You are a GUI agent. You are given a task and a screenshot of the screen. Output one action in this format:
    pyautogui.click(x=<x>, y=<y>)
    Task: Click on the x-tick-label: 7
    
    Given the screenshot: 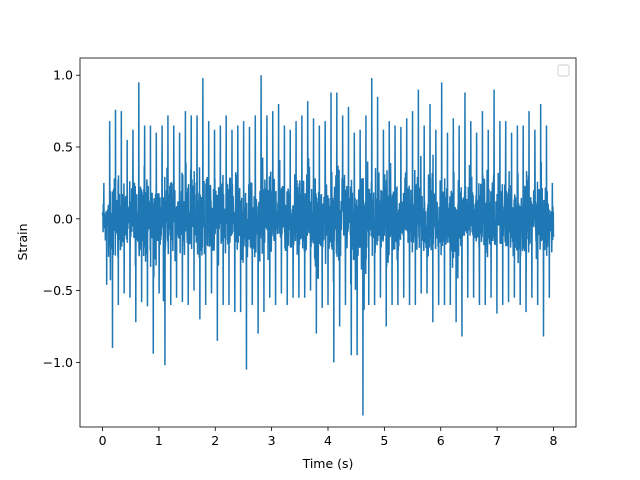 What is the action you would take?
    pyautogui.click(x=497, y=440)
    